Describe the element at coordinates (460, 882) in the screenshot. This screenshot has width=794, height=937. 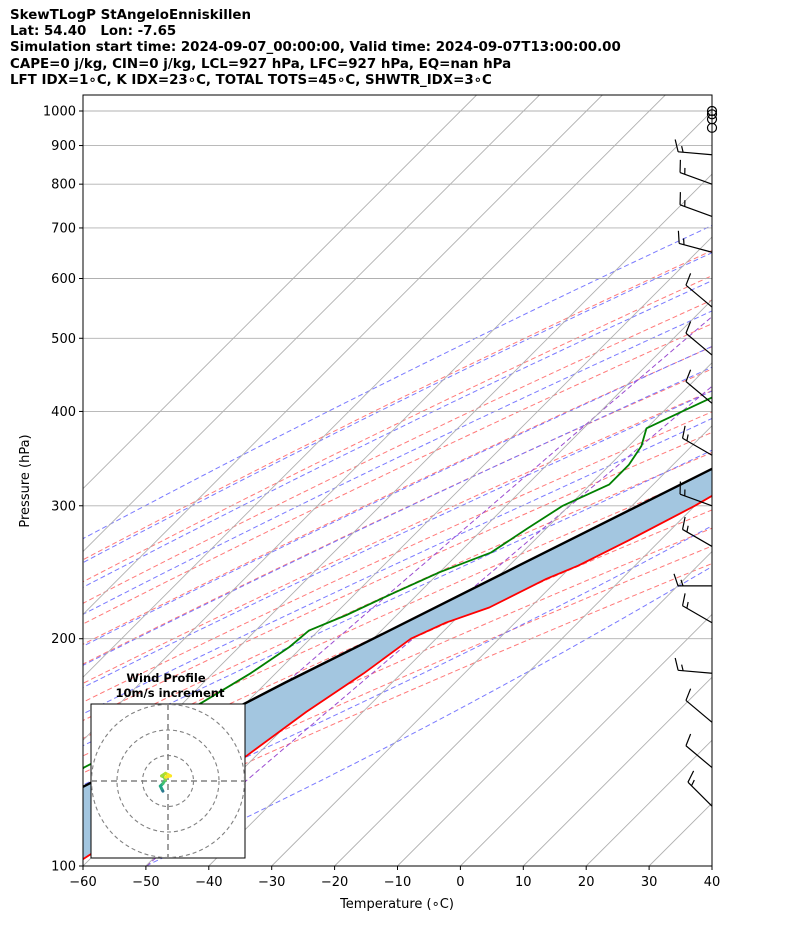
I see `x-tick-label: 0` at that location.